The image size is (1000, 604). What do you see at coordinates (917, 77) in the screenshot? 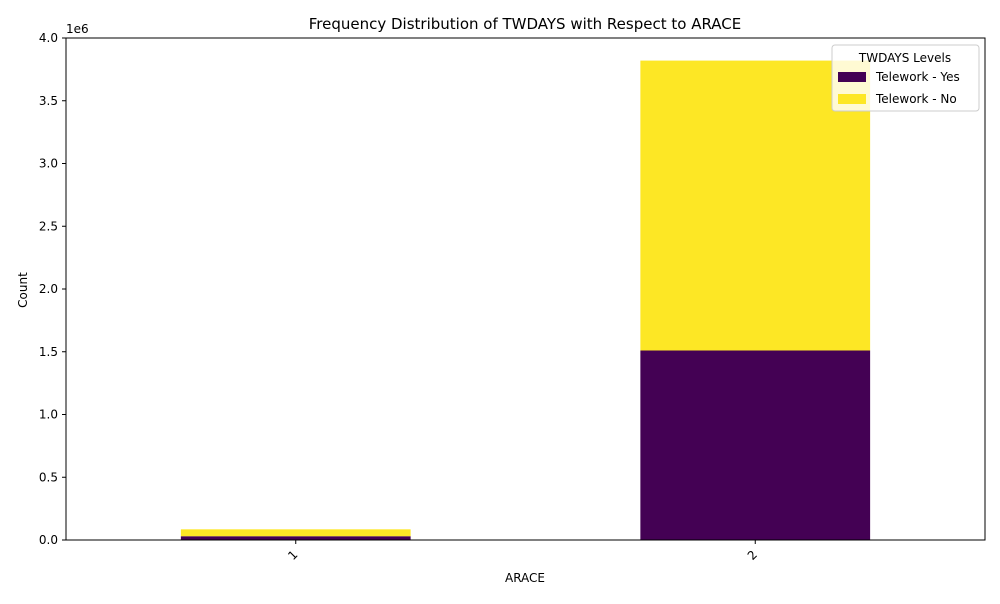
I see `legend-entry: Telework - Yes` at bounding box center [917, 77].